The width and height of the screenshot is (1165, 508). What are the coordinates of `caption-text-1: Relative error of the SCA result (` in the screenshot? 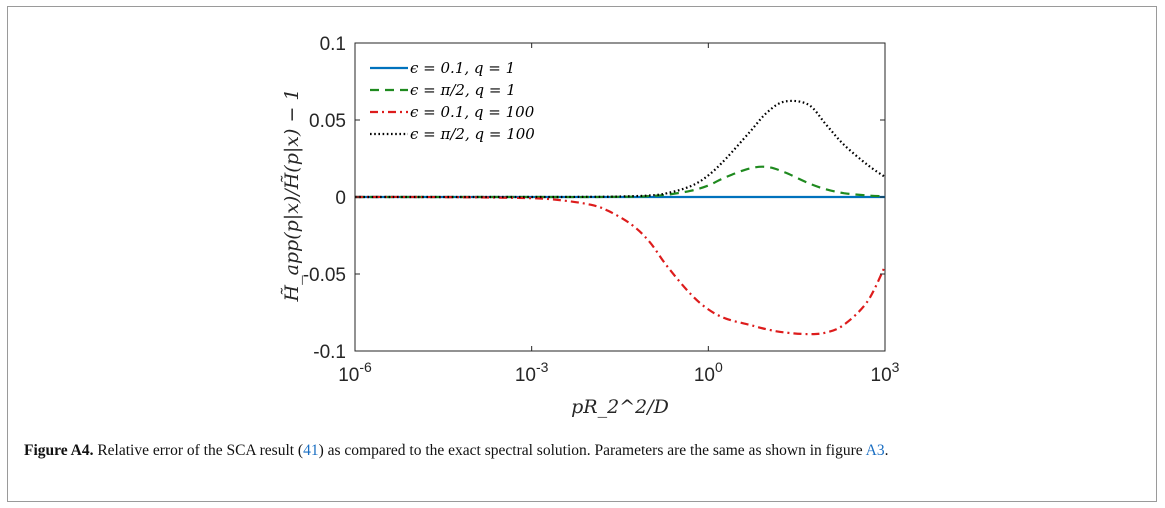 It's located at (200, 450).